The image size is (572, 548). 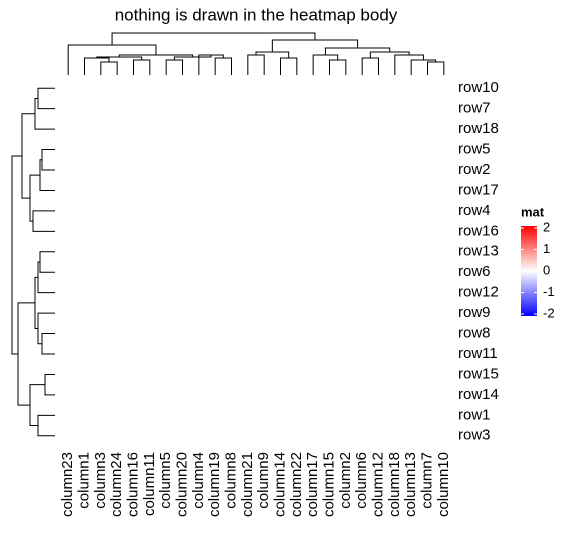 What do you see at coordinates (533, 211) in the screenshot?
I see `legend-title: mat` at bounding box center [533, 211].